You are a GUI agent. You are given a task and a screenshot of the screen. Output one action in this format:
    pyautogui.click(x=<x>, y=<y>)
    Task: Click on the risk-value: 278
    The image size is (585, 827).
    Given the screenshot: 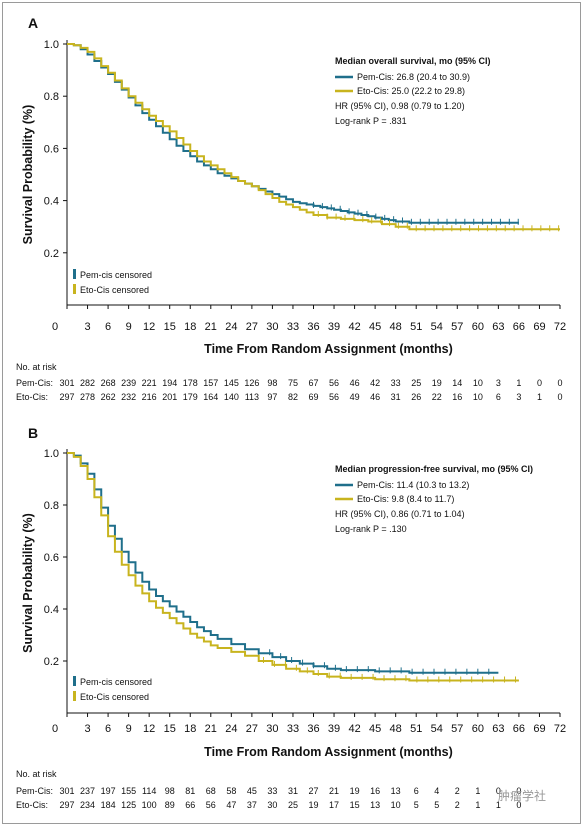 What is the action you would take?
    pyautogui.click(x=87, y=397)
    